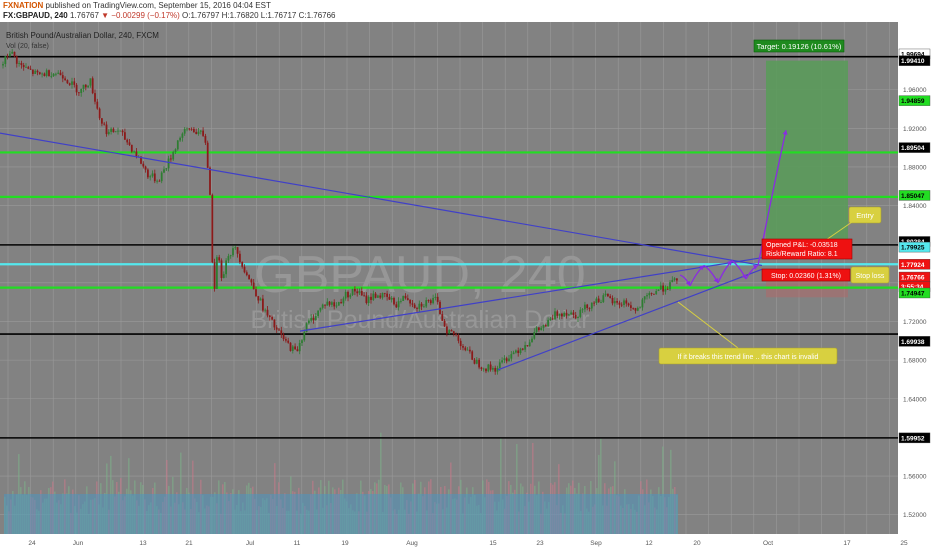 The height and width of the screenshot is (550, 932). What do you see at coordinates (419, 275) in the screenshot?
I see `watermark-symbol: GBPAUD, 240` at bounding box center [419, 275].